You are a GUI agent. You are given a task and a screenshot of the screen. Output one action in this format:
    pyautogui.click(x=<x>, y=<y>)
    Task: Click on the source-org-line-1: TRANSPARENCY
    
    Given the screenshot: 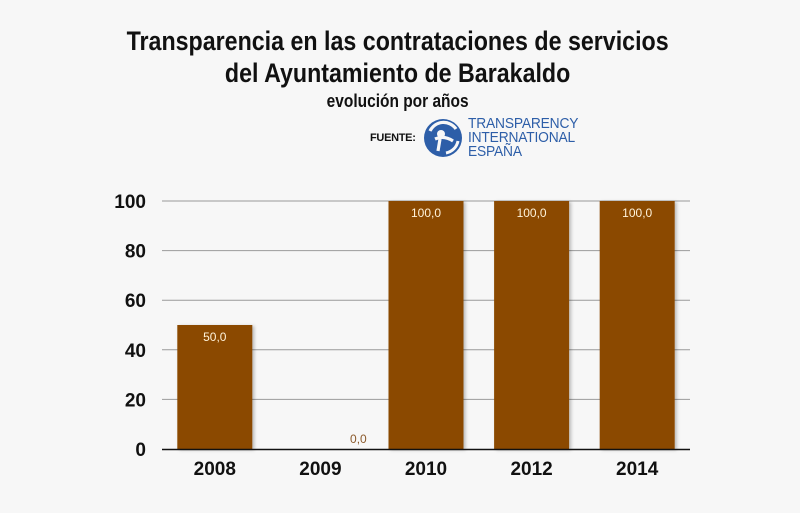 What is the action you would take?
    pyautogui.click(x=522, y=123)
    